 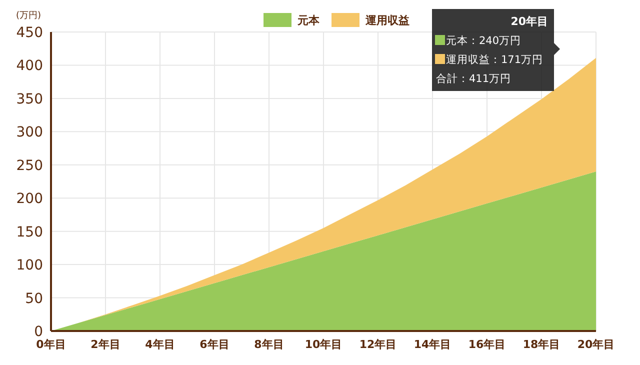 I want to click on y-tick-label: 100, so click(x=29, y=266).